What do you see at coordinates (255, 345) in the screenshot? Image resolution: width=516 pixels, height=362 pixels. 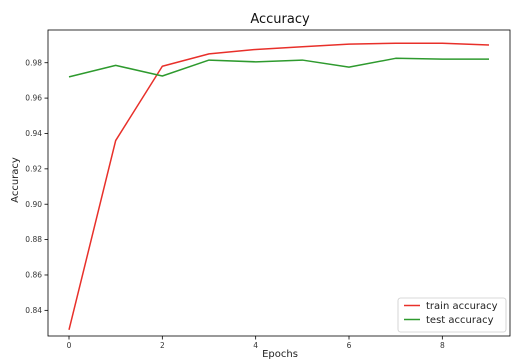 I see `x-tick-label: 4` at bounding box center [255, 345].